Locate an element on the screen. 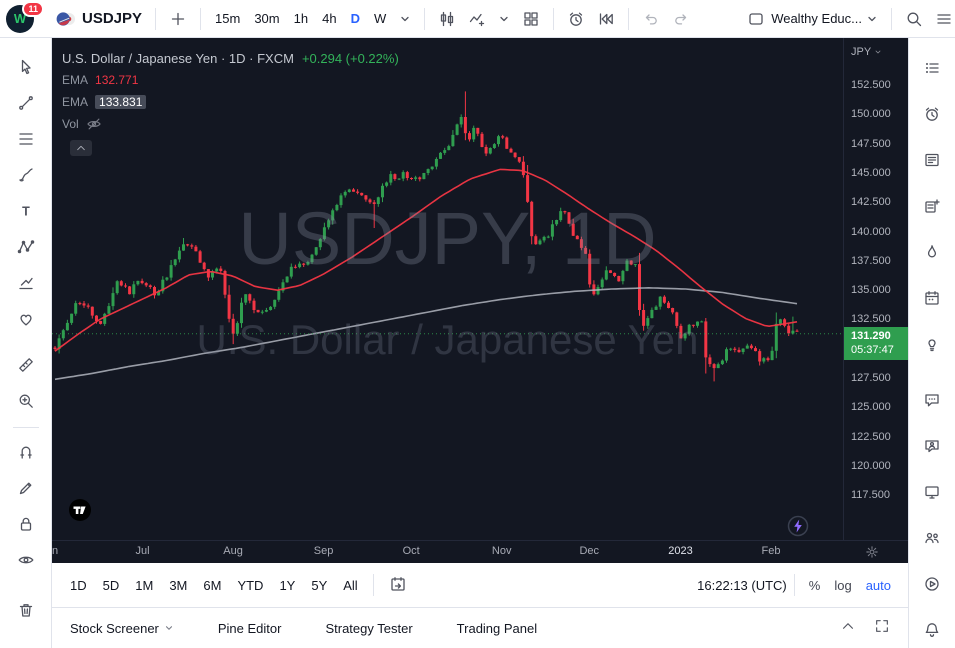 This screenshot has width=955, height=648. gear-icon is located at coordinates (872, 552).